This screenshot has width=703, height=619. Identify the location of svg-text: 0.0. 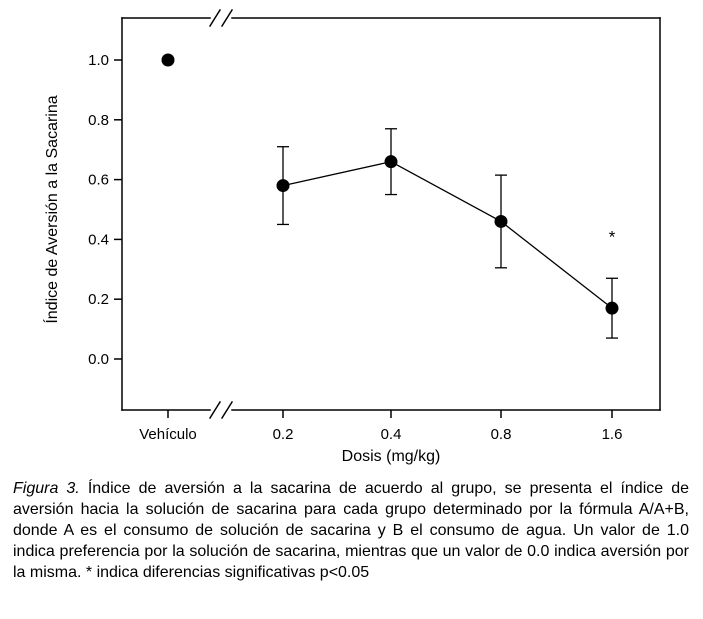
(98, 359).